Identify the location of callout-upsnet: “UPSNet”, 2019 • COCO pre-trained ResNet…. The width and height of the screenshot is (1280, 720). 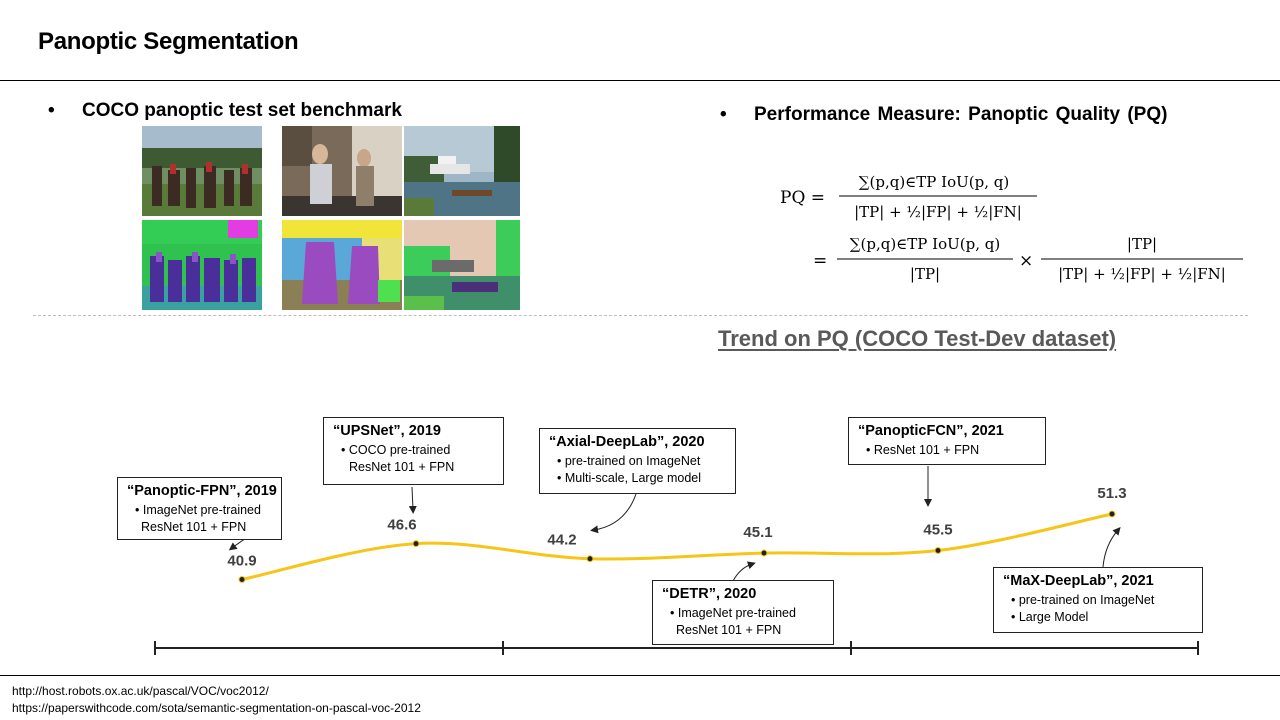
(413, 451).